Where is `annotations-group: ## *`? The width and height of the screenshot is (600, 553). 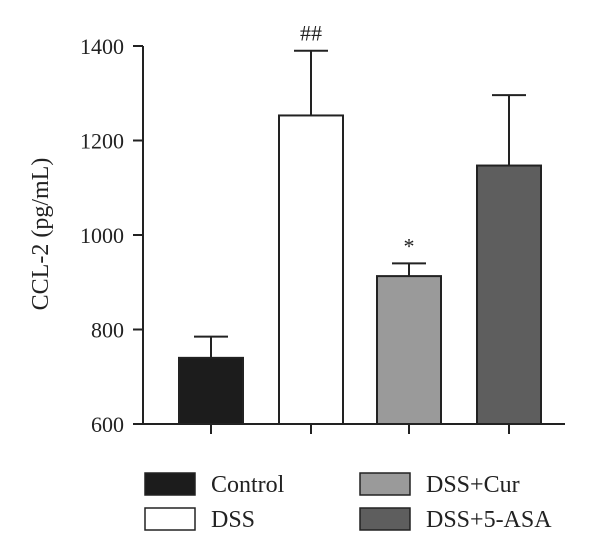
annotations-group: ## * is located at coordinates (357, 140).